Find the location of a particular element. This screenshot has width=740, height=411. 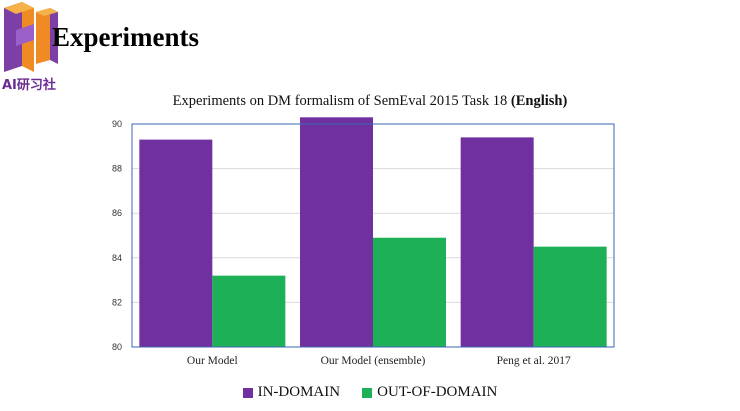

legend-swatch-out-of-domain is located at coordinates (367, 392).